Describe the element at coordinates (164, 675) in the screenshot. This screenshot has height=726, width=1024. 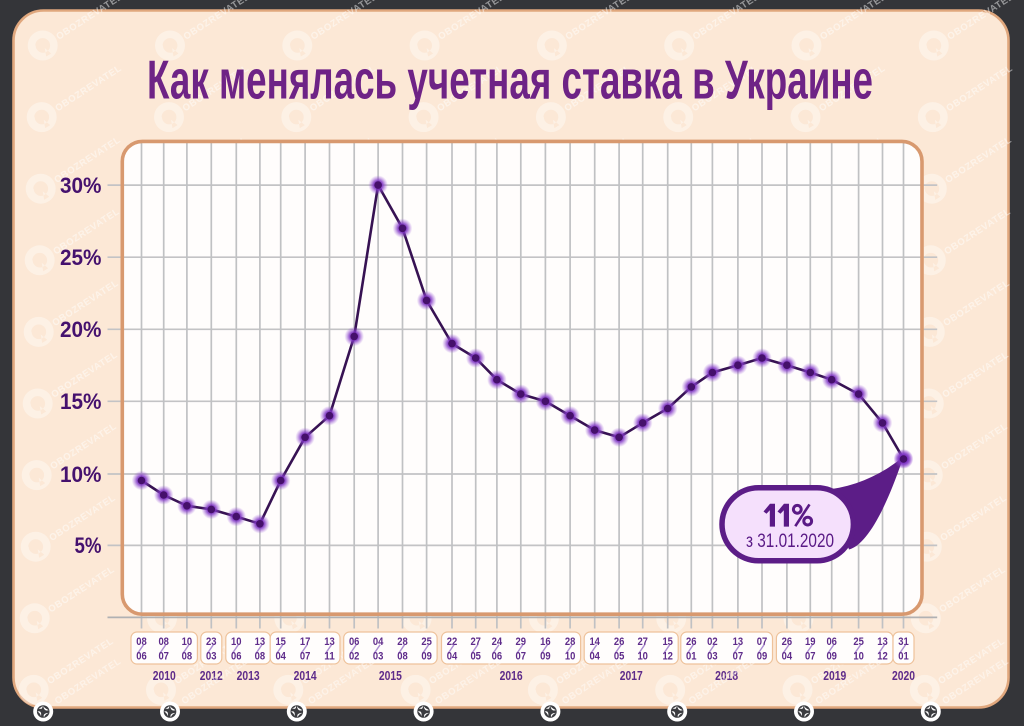
I see `svg-text: 2010` at that location.